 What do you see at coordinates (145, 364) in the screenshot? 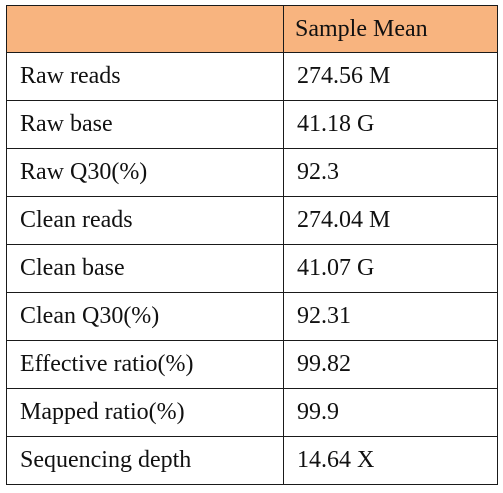
I see `row-label: Effective ratio(%)` at bounding box center [145, 364].